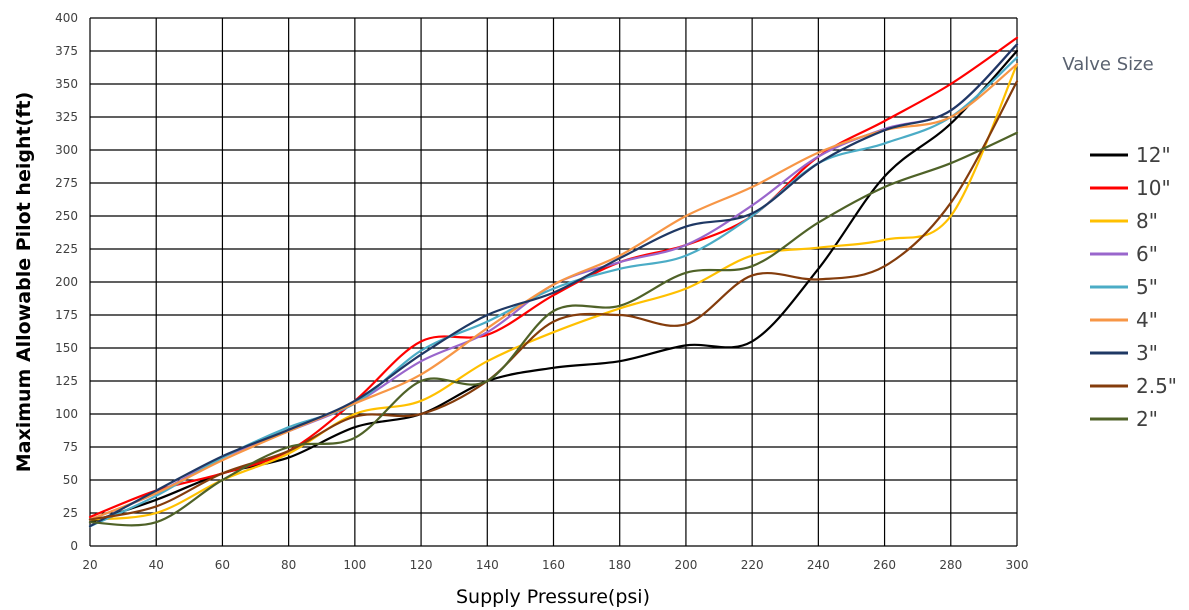 This screenshot has height=610, width=1189. What do you see at coordinates (1147, 419) in the screenshot?
I see `legend-entry-label: 2"` at bounding box center [1147, 419].